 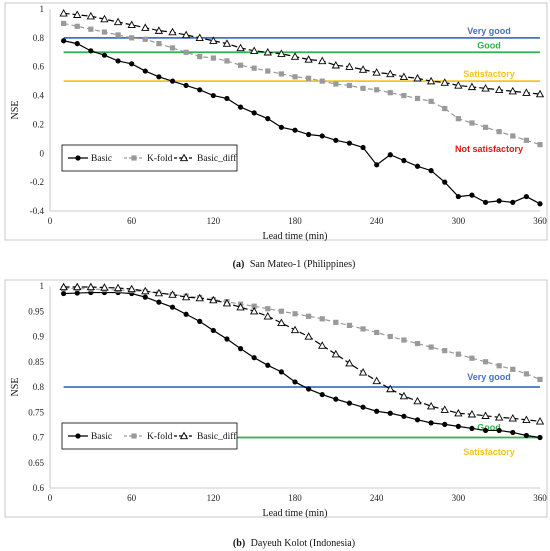 I want to click on reference-line-label: Very good, so click(x=489, y=377).